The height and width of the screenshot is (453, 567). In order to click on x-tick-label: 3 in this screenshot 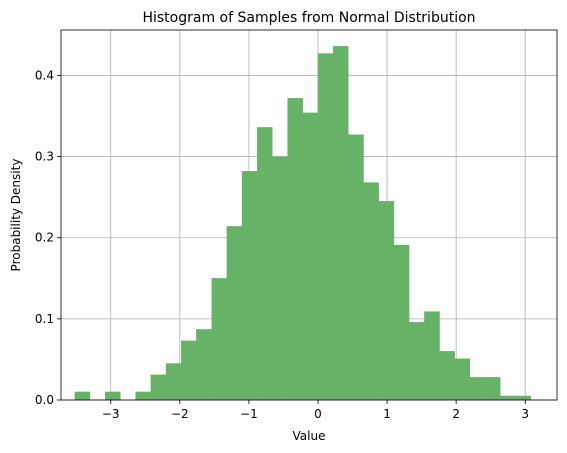, I will do `click(525, 414)`.